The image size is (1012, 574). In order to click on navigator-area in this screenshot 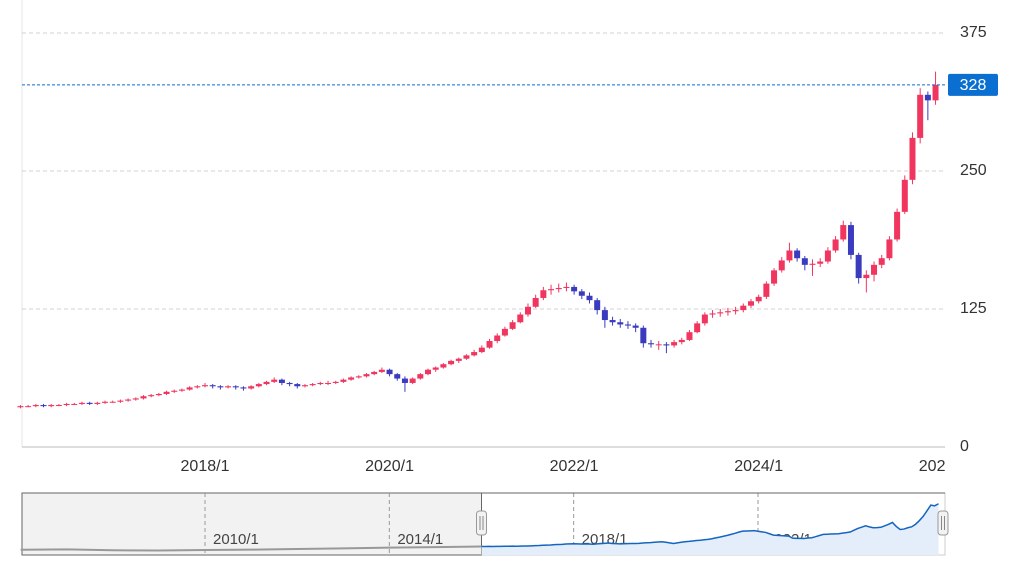, I will do `click(710, 529)`.